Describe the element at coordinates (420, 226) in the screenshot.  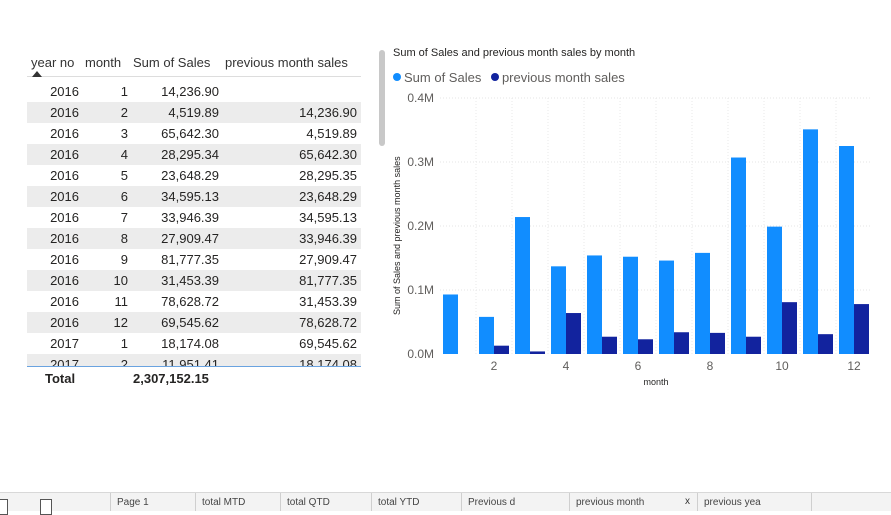
I see `y-tick-label: 0.2M` at that location.